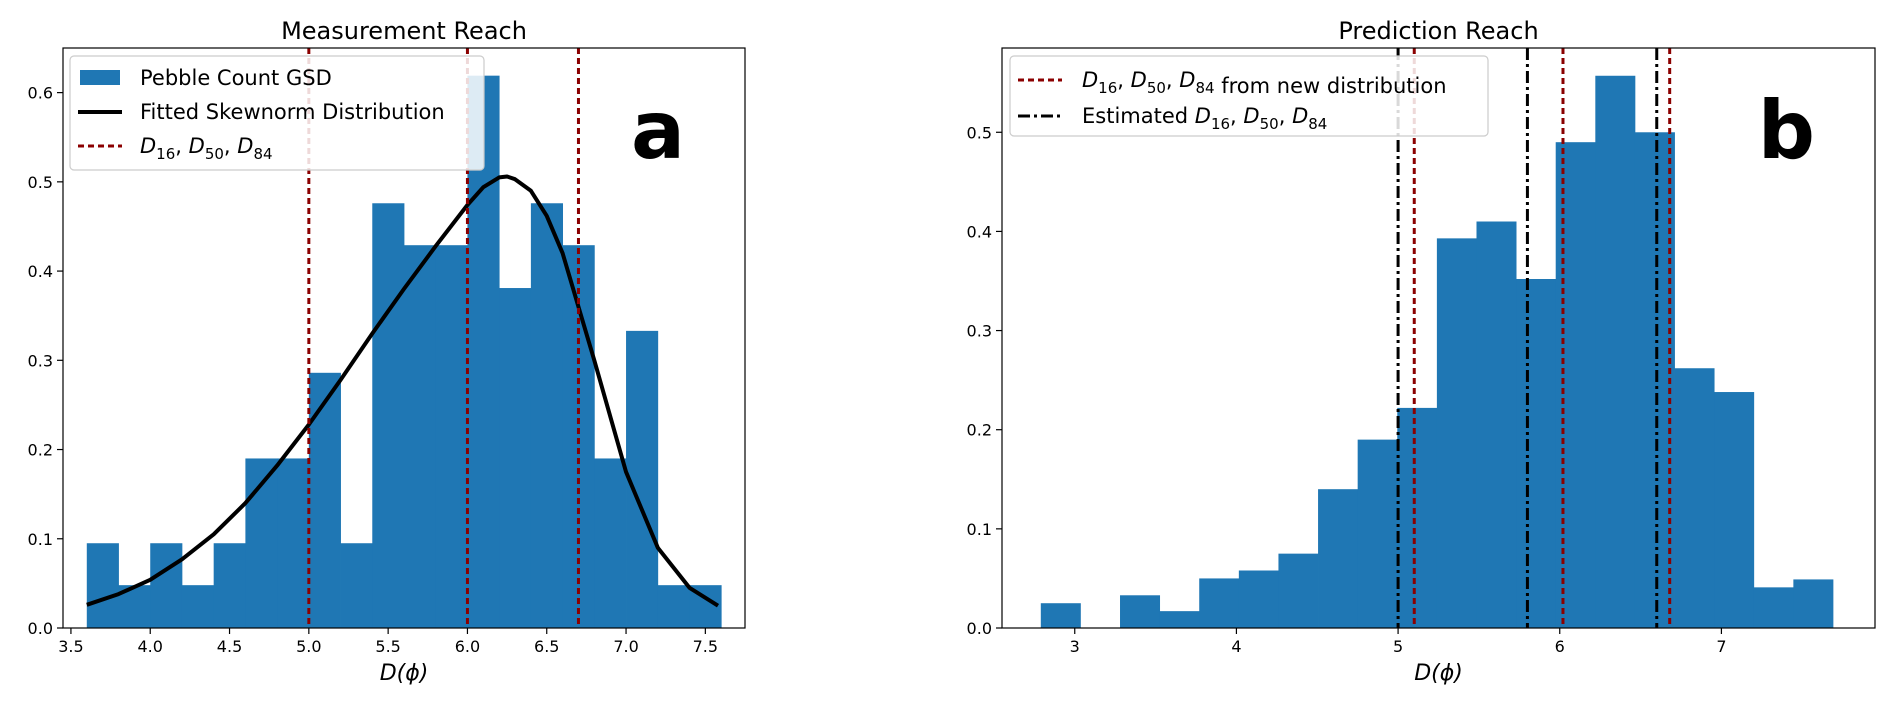 The image size is (1892, 710). I want to click on x-tick-label: 4.5, so click(229, 646).